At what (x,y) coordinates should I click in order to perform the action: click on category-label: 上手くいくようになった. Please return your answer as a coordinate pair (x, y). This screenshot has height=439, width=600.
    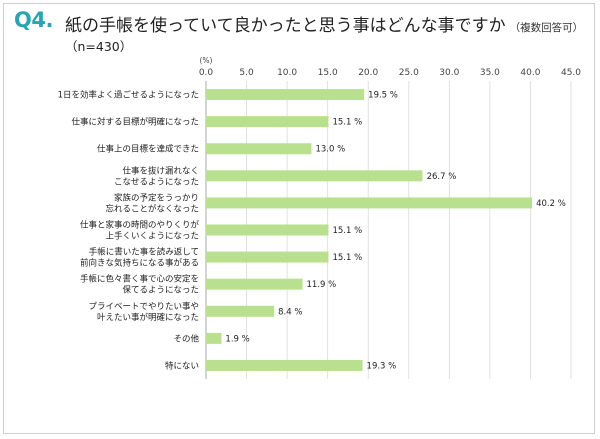
    Looking at the image, I should click on (152, 236).